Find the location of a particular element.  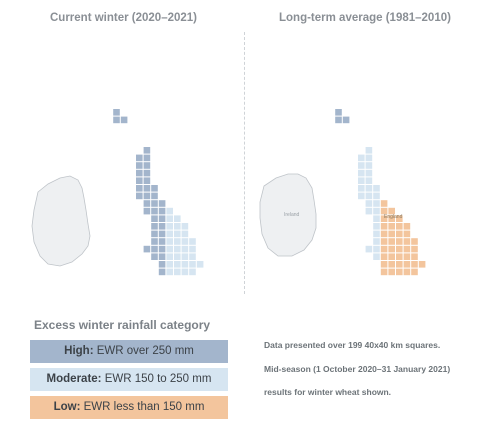

map-current-winter is located at coordinates (117, 192).